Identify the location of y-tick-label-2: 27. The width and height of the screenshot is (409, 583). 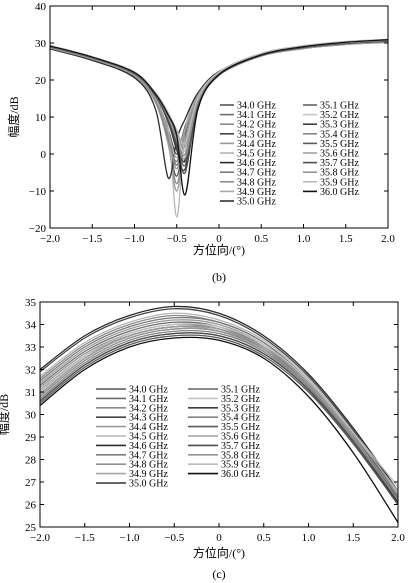
(31, 483).